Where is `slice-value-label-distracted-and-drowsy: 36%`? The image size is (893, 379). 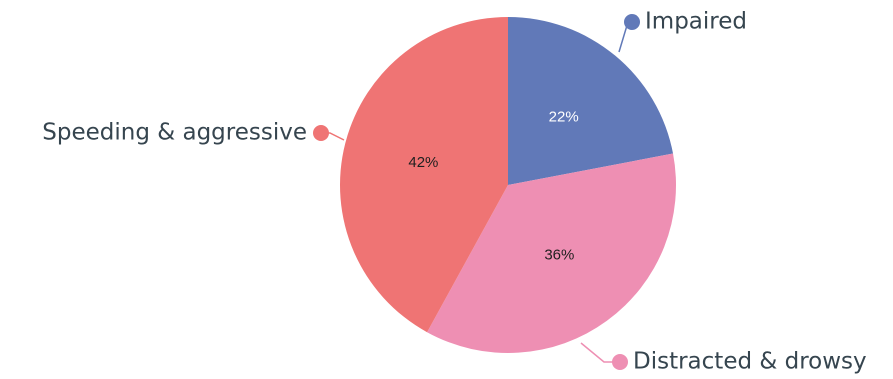
slice-value-label-distracted-and-drowsy: 36% is located at coordinates (559, 255).